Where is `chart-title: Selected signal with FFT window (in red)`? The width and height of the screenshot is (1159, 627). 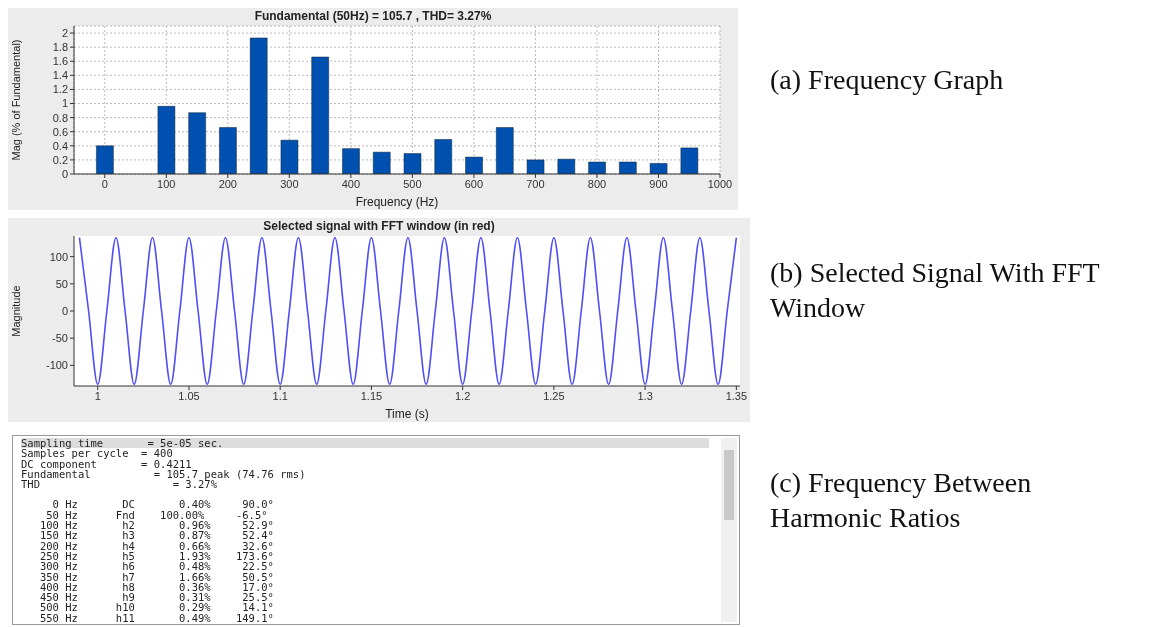 chart-title: Selected signal with FFT window (in red) is located at coordinates (379, 226).